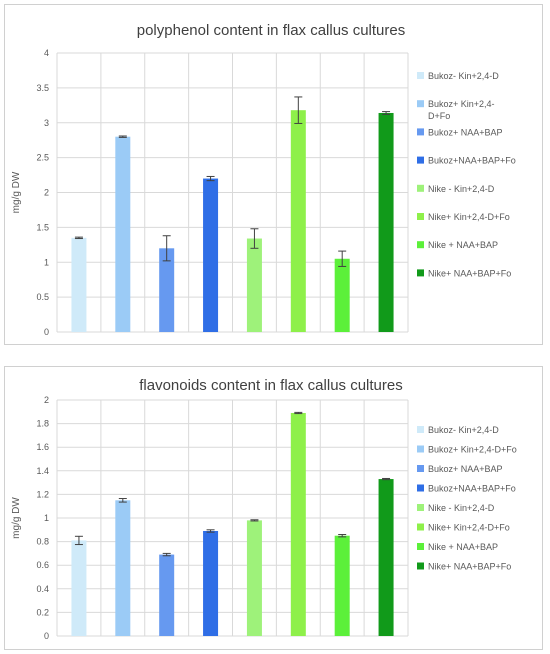 This screenshot has height=654, width=550. Describe the element at coordinates (46, 123) in the screenshot. I see `y-tick-label: 3` at that location.